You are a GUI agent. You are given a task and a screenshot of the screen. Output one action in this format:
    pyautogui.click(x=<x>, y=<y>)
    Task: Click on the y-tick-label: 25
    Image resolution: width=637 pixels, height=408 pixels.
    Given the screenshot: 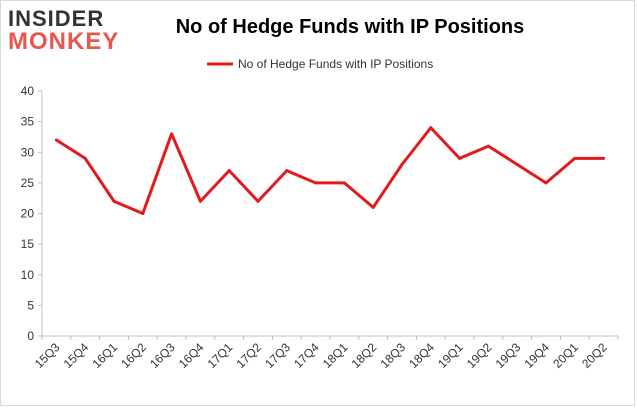 What is the action you would take?
    pyautogui.click(x=28, y=183)
    